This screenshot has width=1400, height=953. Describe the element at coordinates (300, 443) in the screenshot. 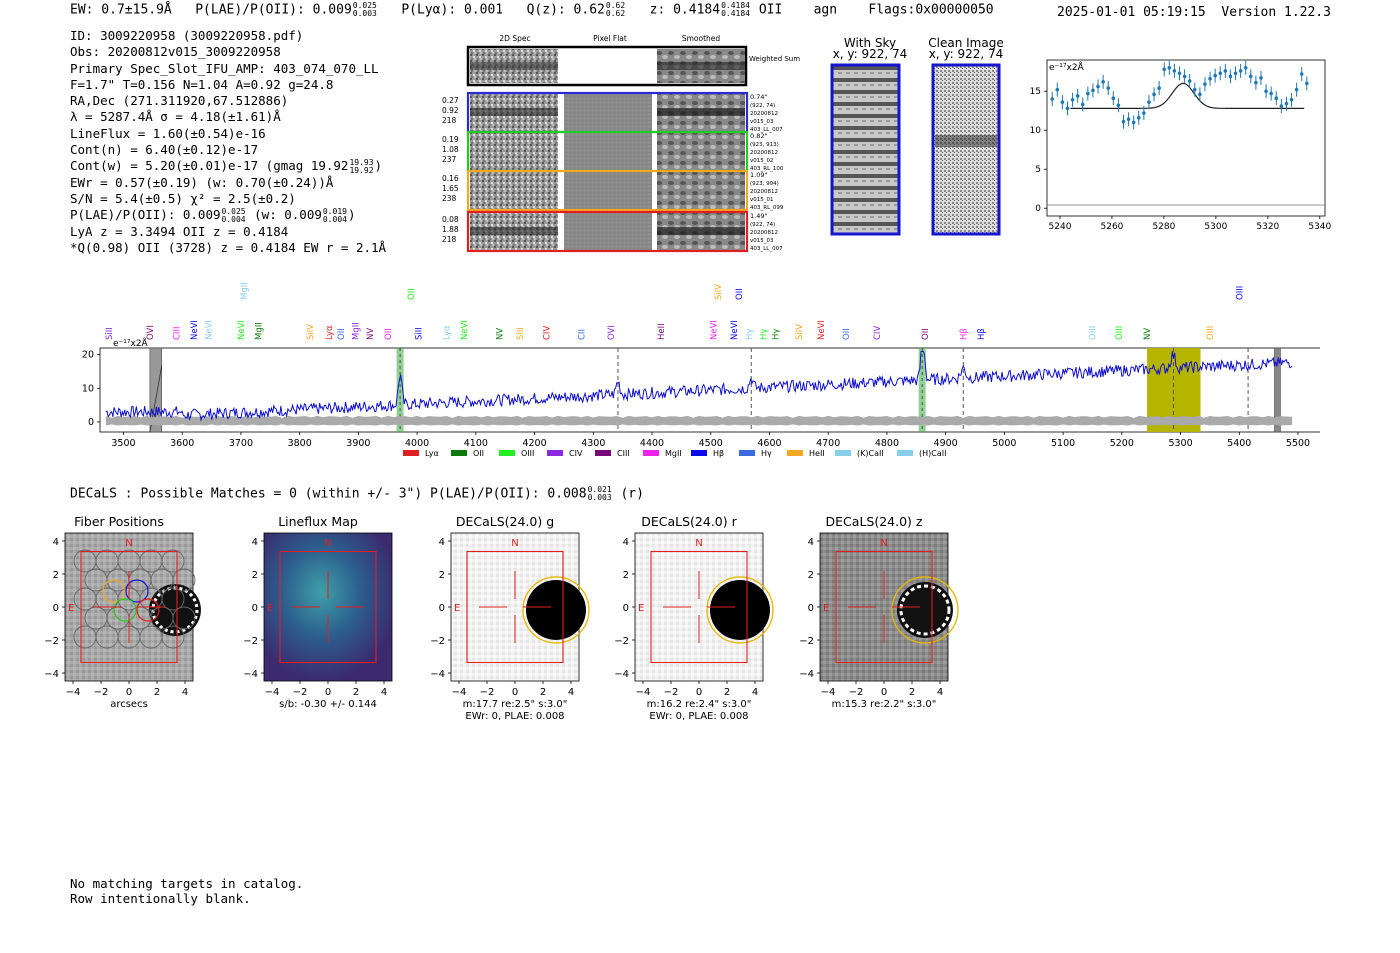

I see `spectrum-xtick-label: 3800` at that location.